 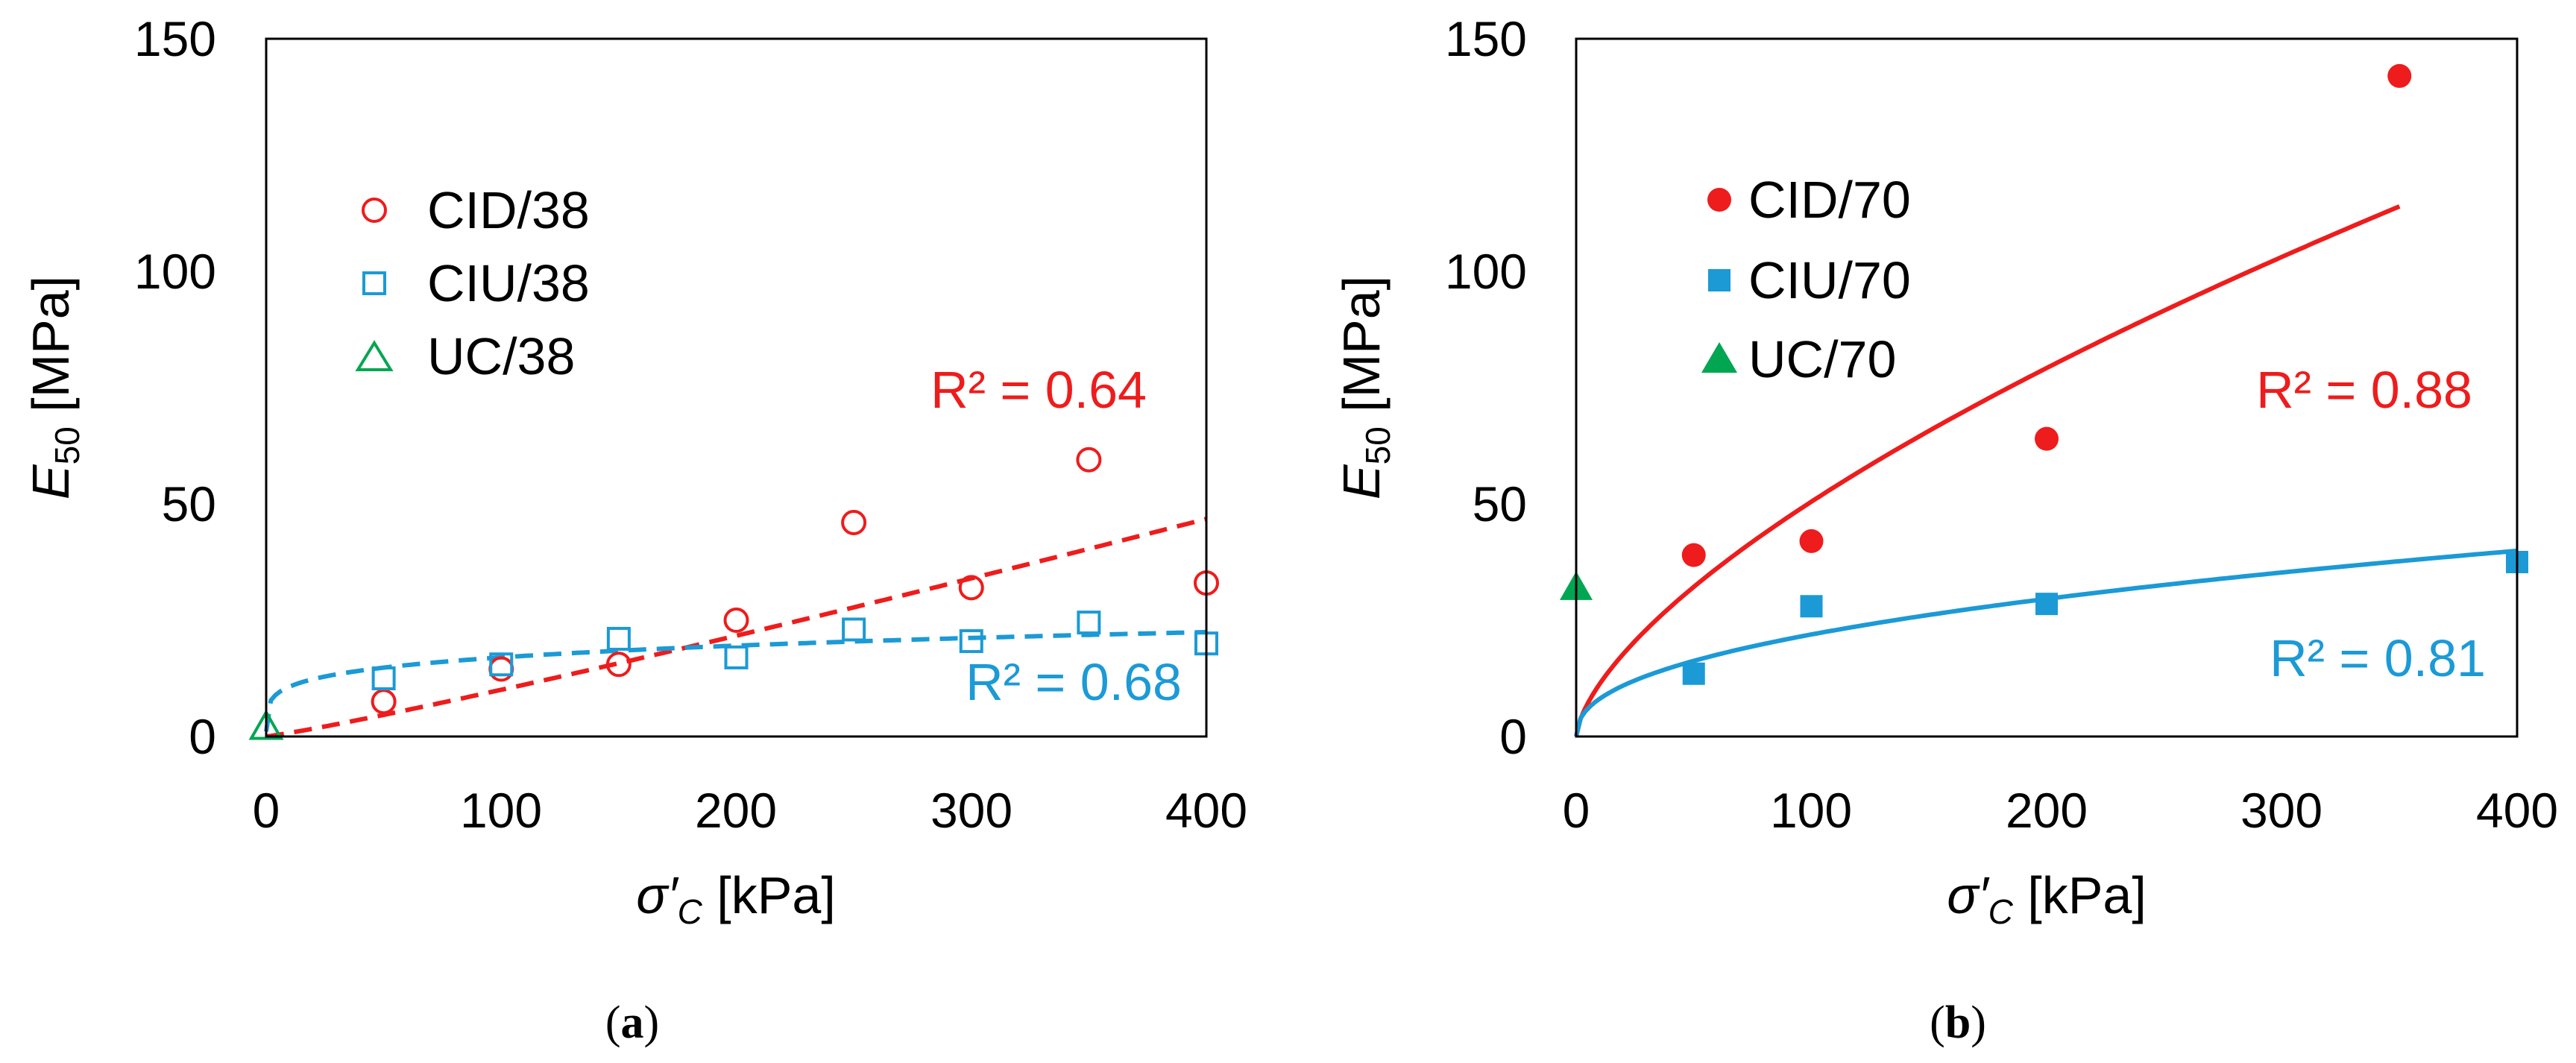 I want to click on legend-label: CID/70, so click(x=1829, y=200).